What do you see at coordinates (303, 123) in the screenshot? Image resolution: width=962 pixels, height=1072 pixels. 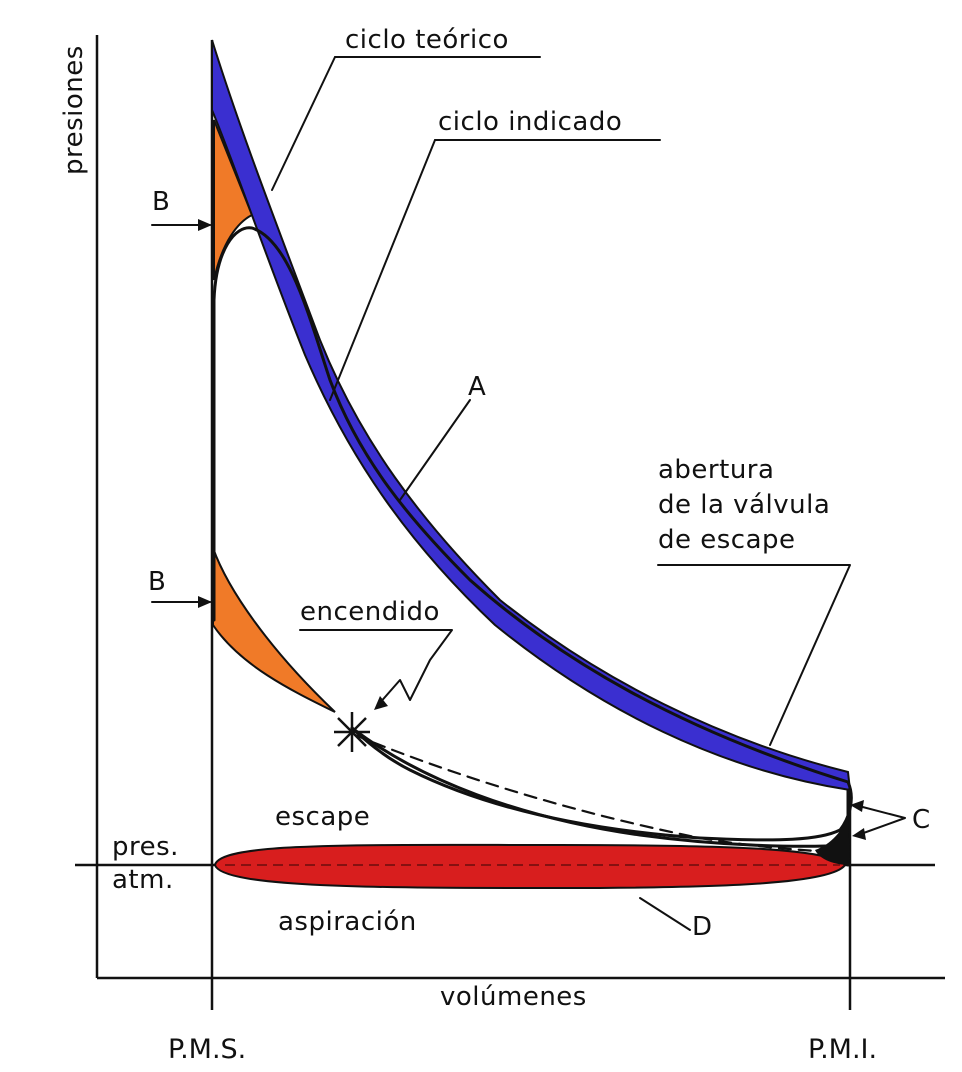 I see `leader-ciclo-teorico` at bounding box center [303, 123].